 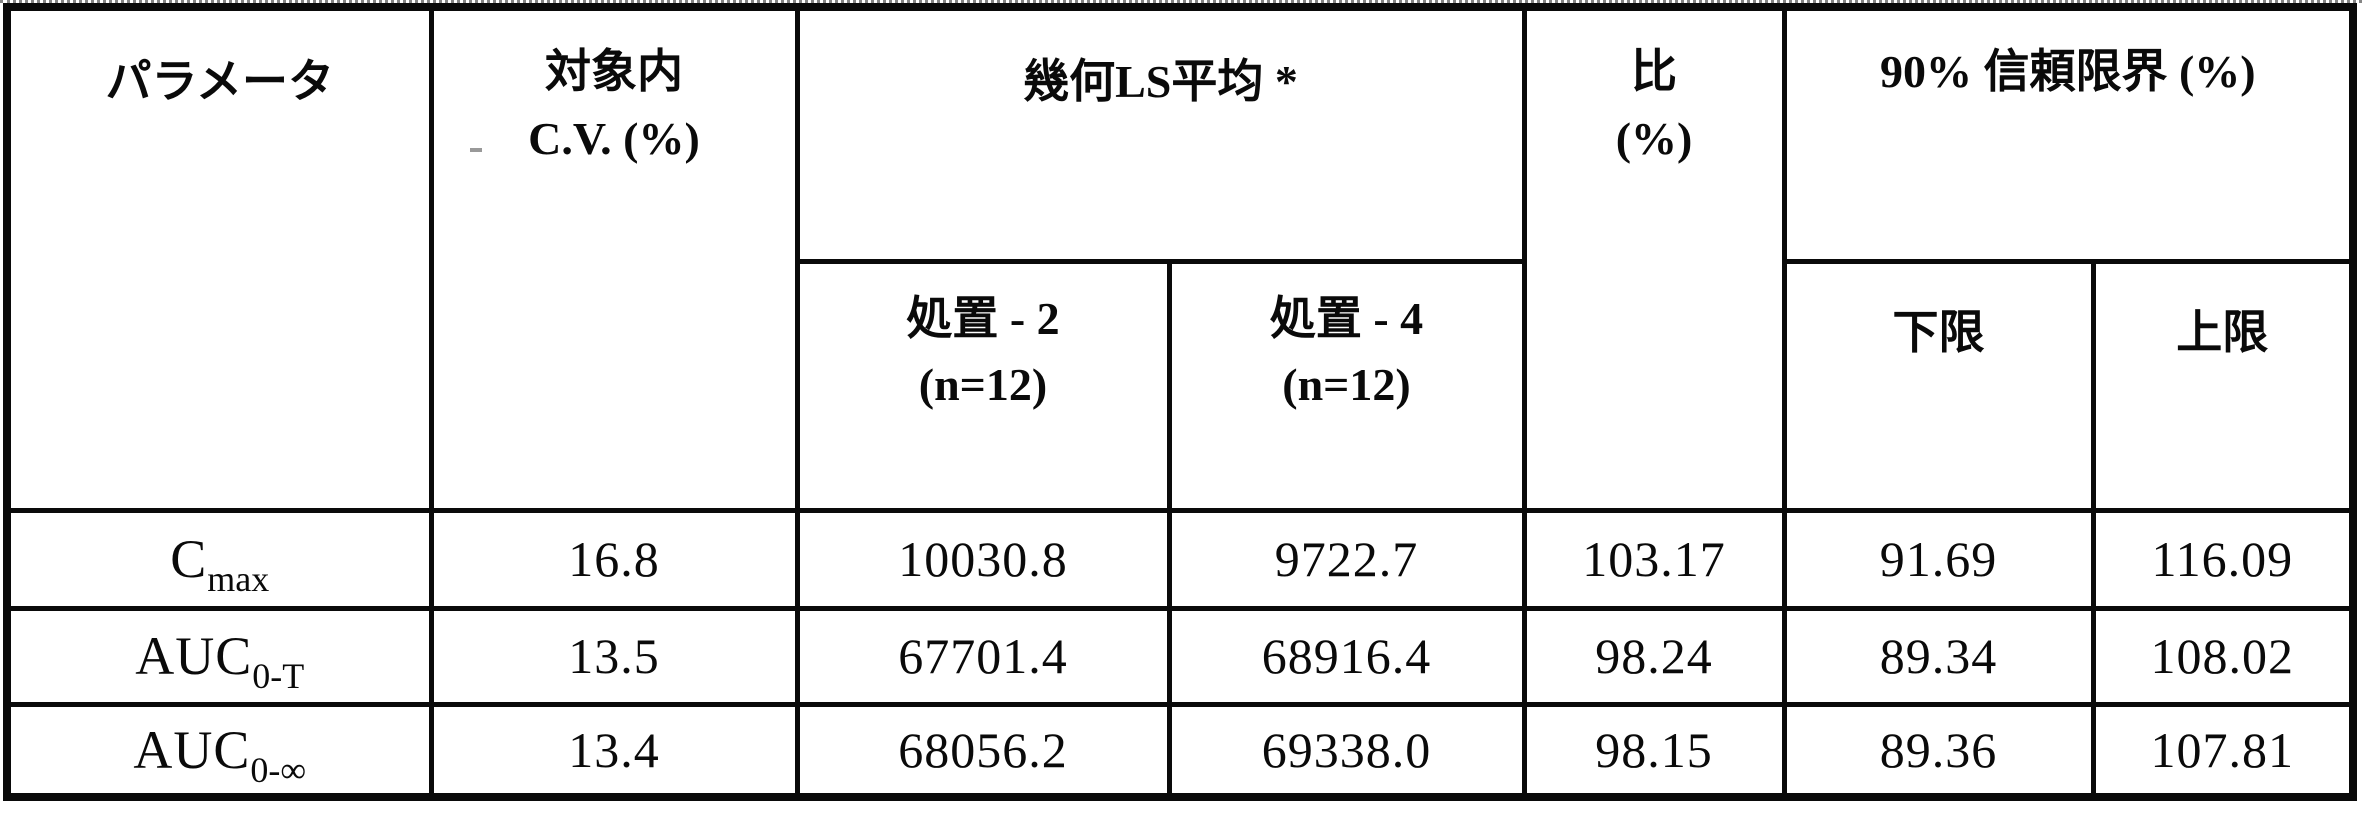 I want to click on cell-ratio: 103.17, so click(x=1654, y=559).